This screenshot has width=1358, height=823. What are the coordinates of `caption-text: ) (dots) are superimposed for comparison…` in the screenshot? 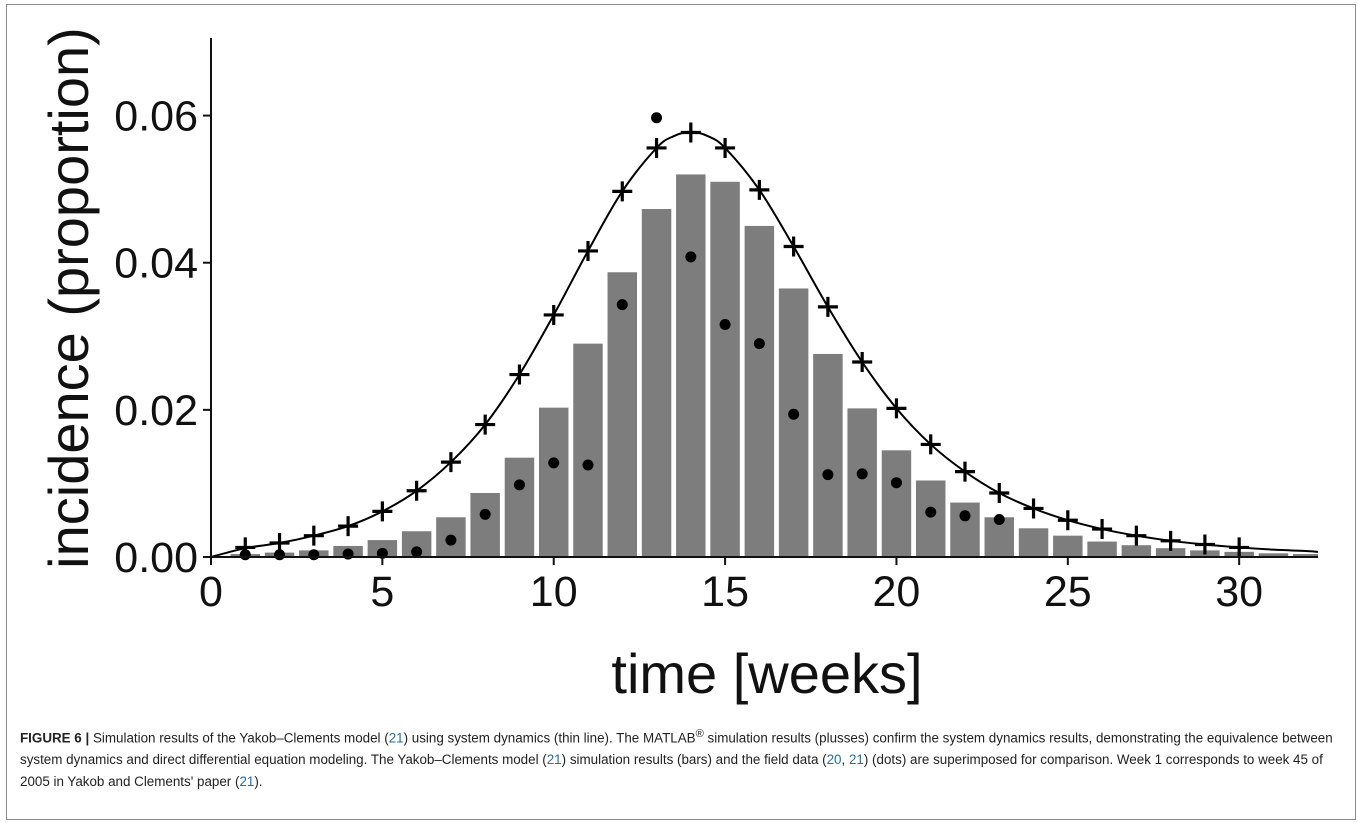 It's located at (671, 771).